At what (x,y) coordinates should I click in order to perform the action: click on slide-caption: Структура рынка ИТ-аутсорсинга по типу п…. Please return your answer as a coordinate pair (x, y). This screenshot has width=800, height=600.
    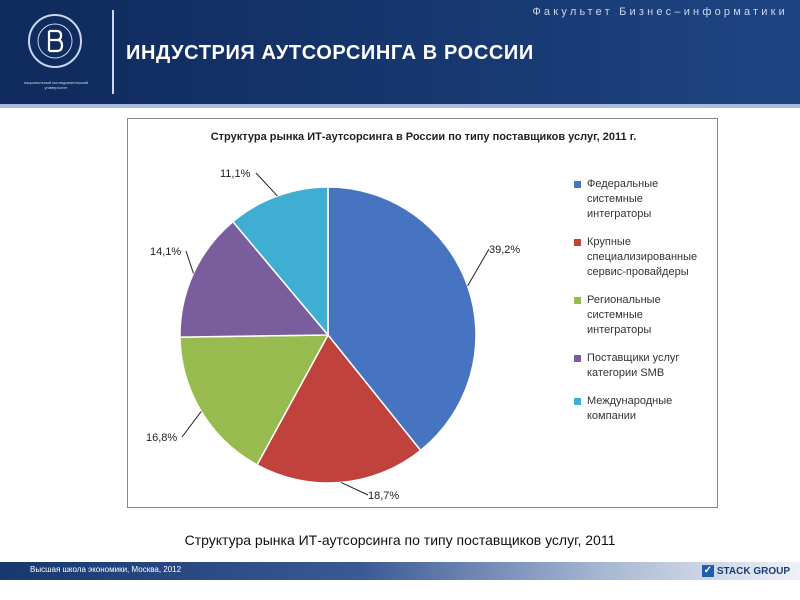
    Looking at the image, I should click on (400, 540).